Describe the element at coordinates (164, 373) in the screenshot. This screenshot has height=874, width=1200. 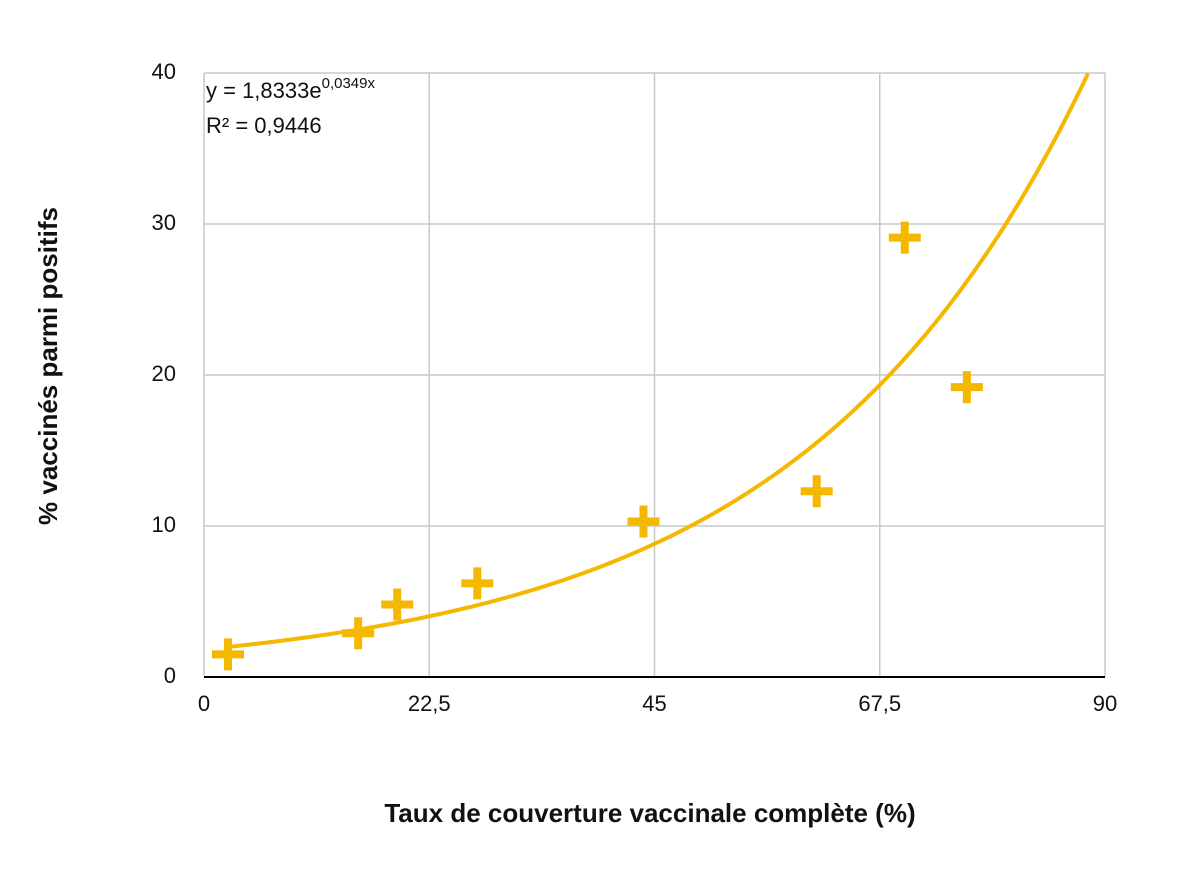
I see `y-tick-label: 20` at that location.